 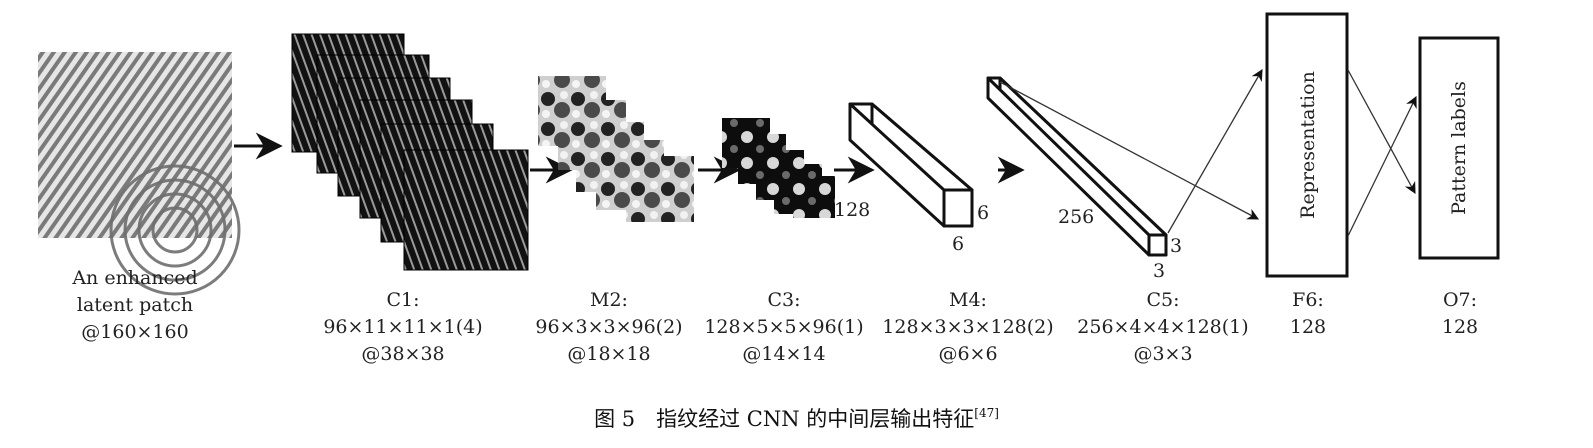 I want to click on f6-box-label: Representation, so click(x=1308, y=145).